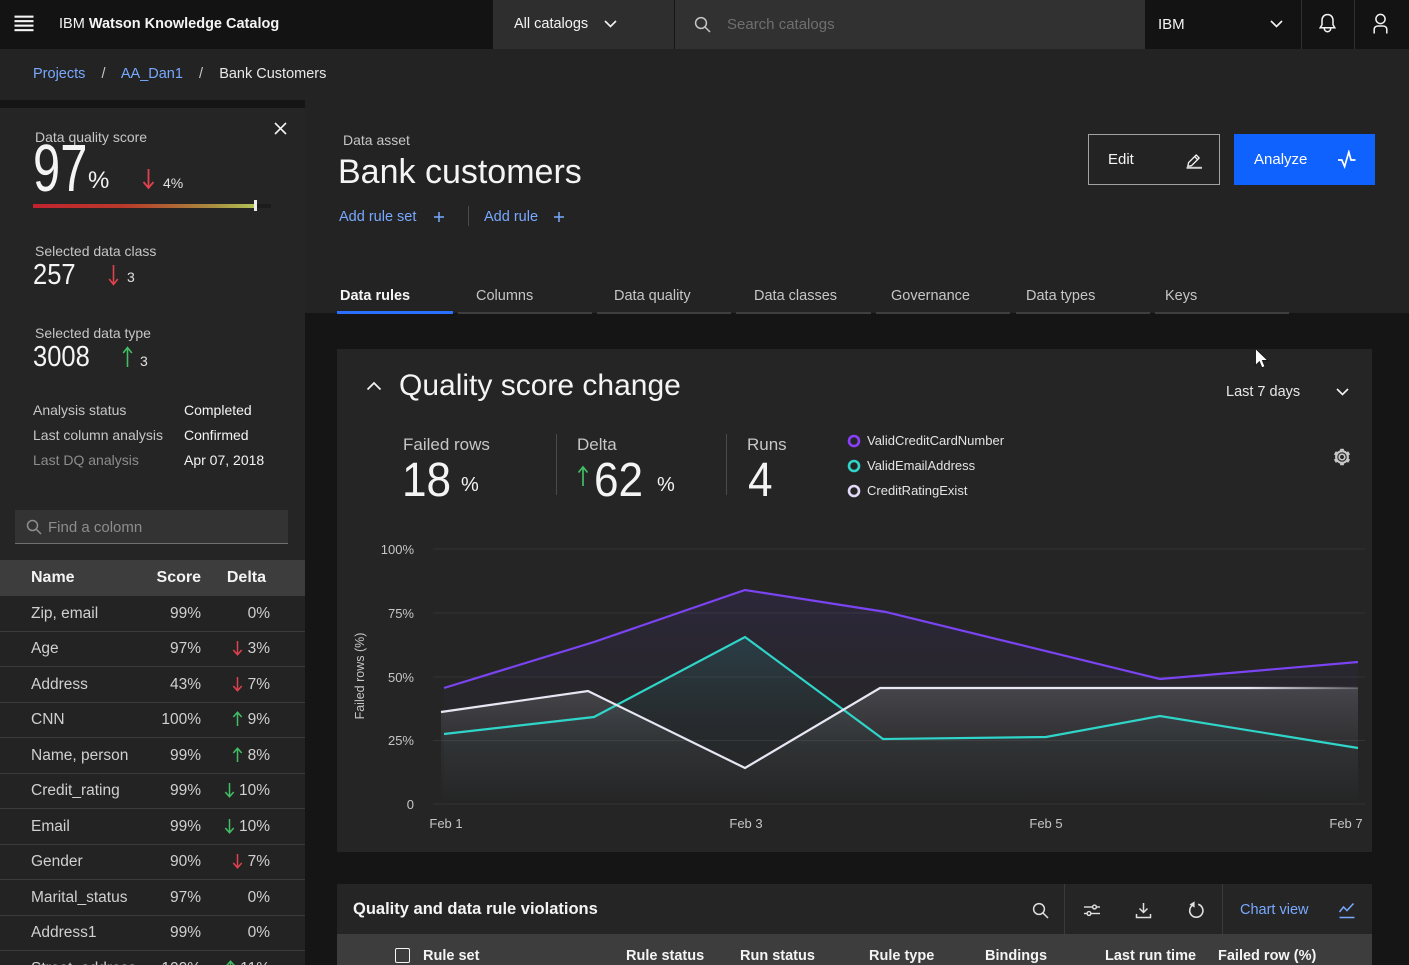  Describe the element at coordinates (1045, 823) in the screenshot. I see `svg-text: Feb 5` at that location.